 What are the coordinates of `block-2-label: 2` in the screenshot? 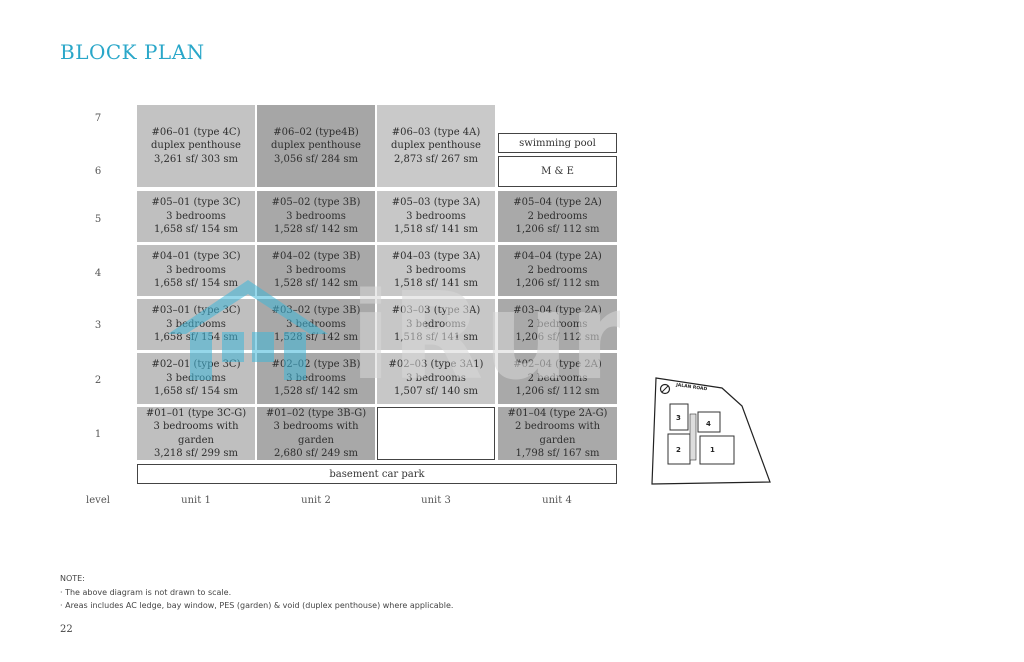 It's located at (678, 450).